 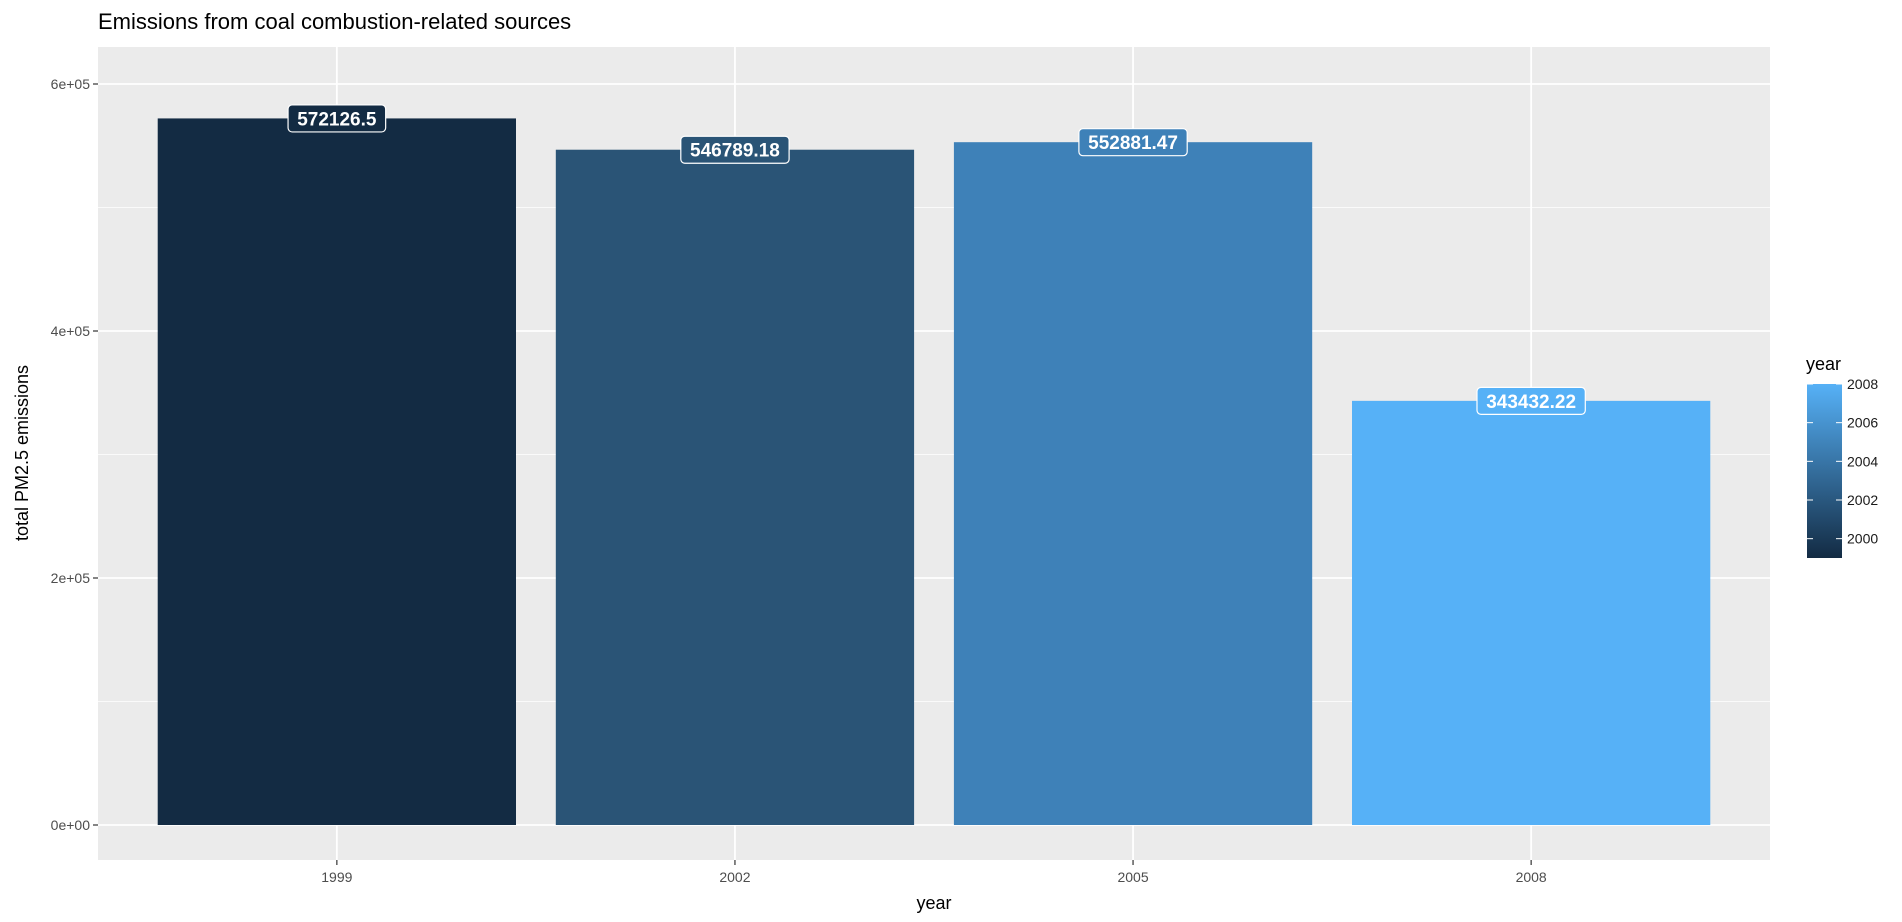 What do you see at coordinates (1531, 877) in the screenshot?
I see `x-tick-label: 2008` at bounding box center [1531, 877].